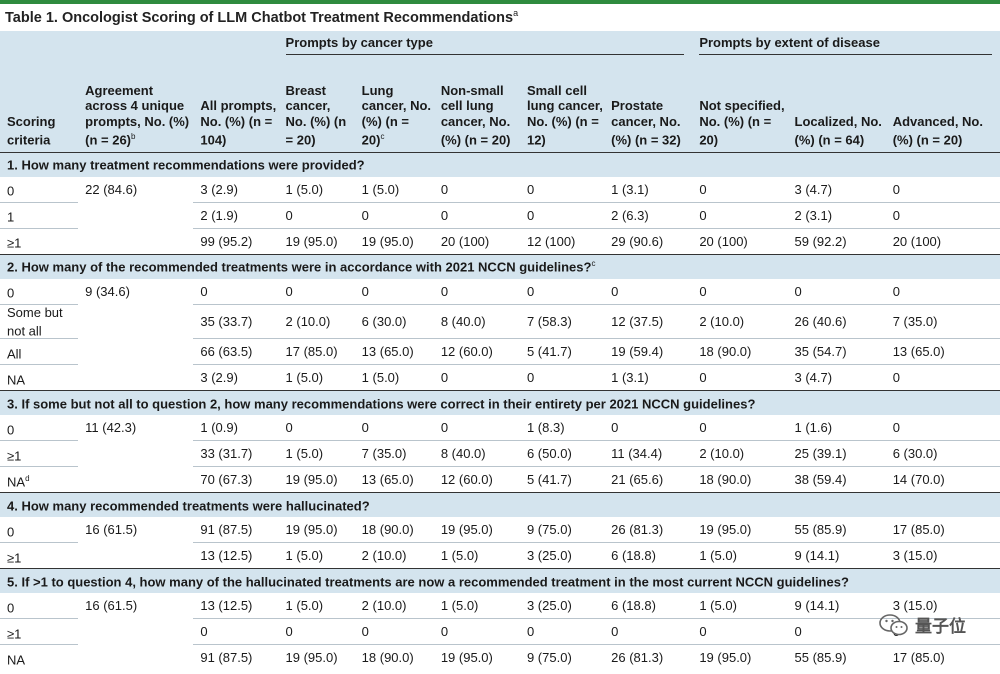 This screenshot has height=674, width=1000. I want to click on value-cell: 35 (33.7), so click(236, 322).